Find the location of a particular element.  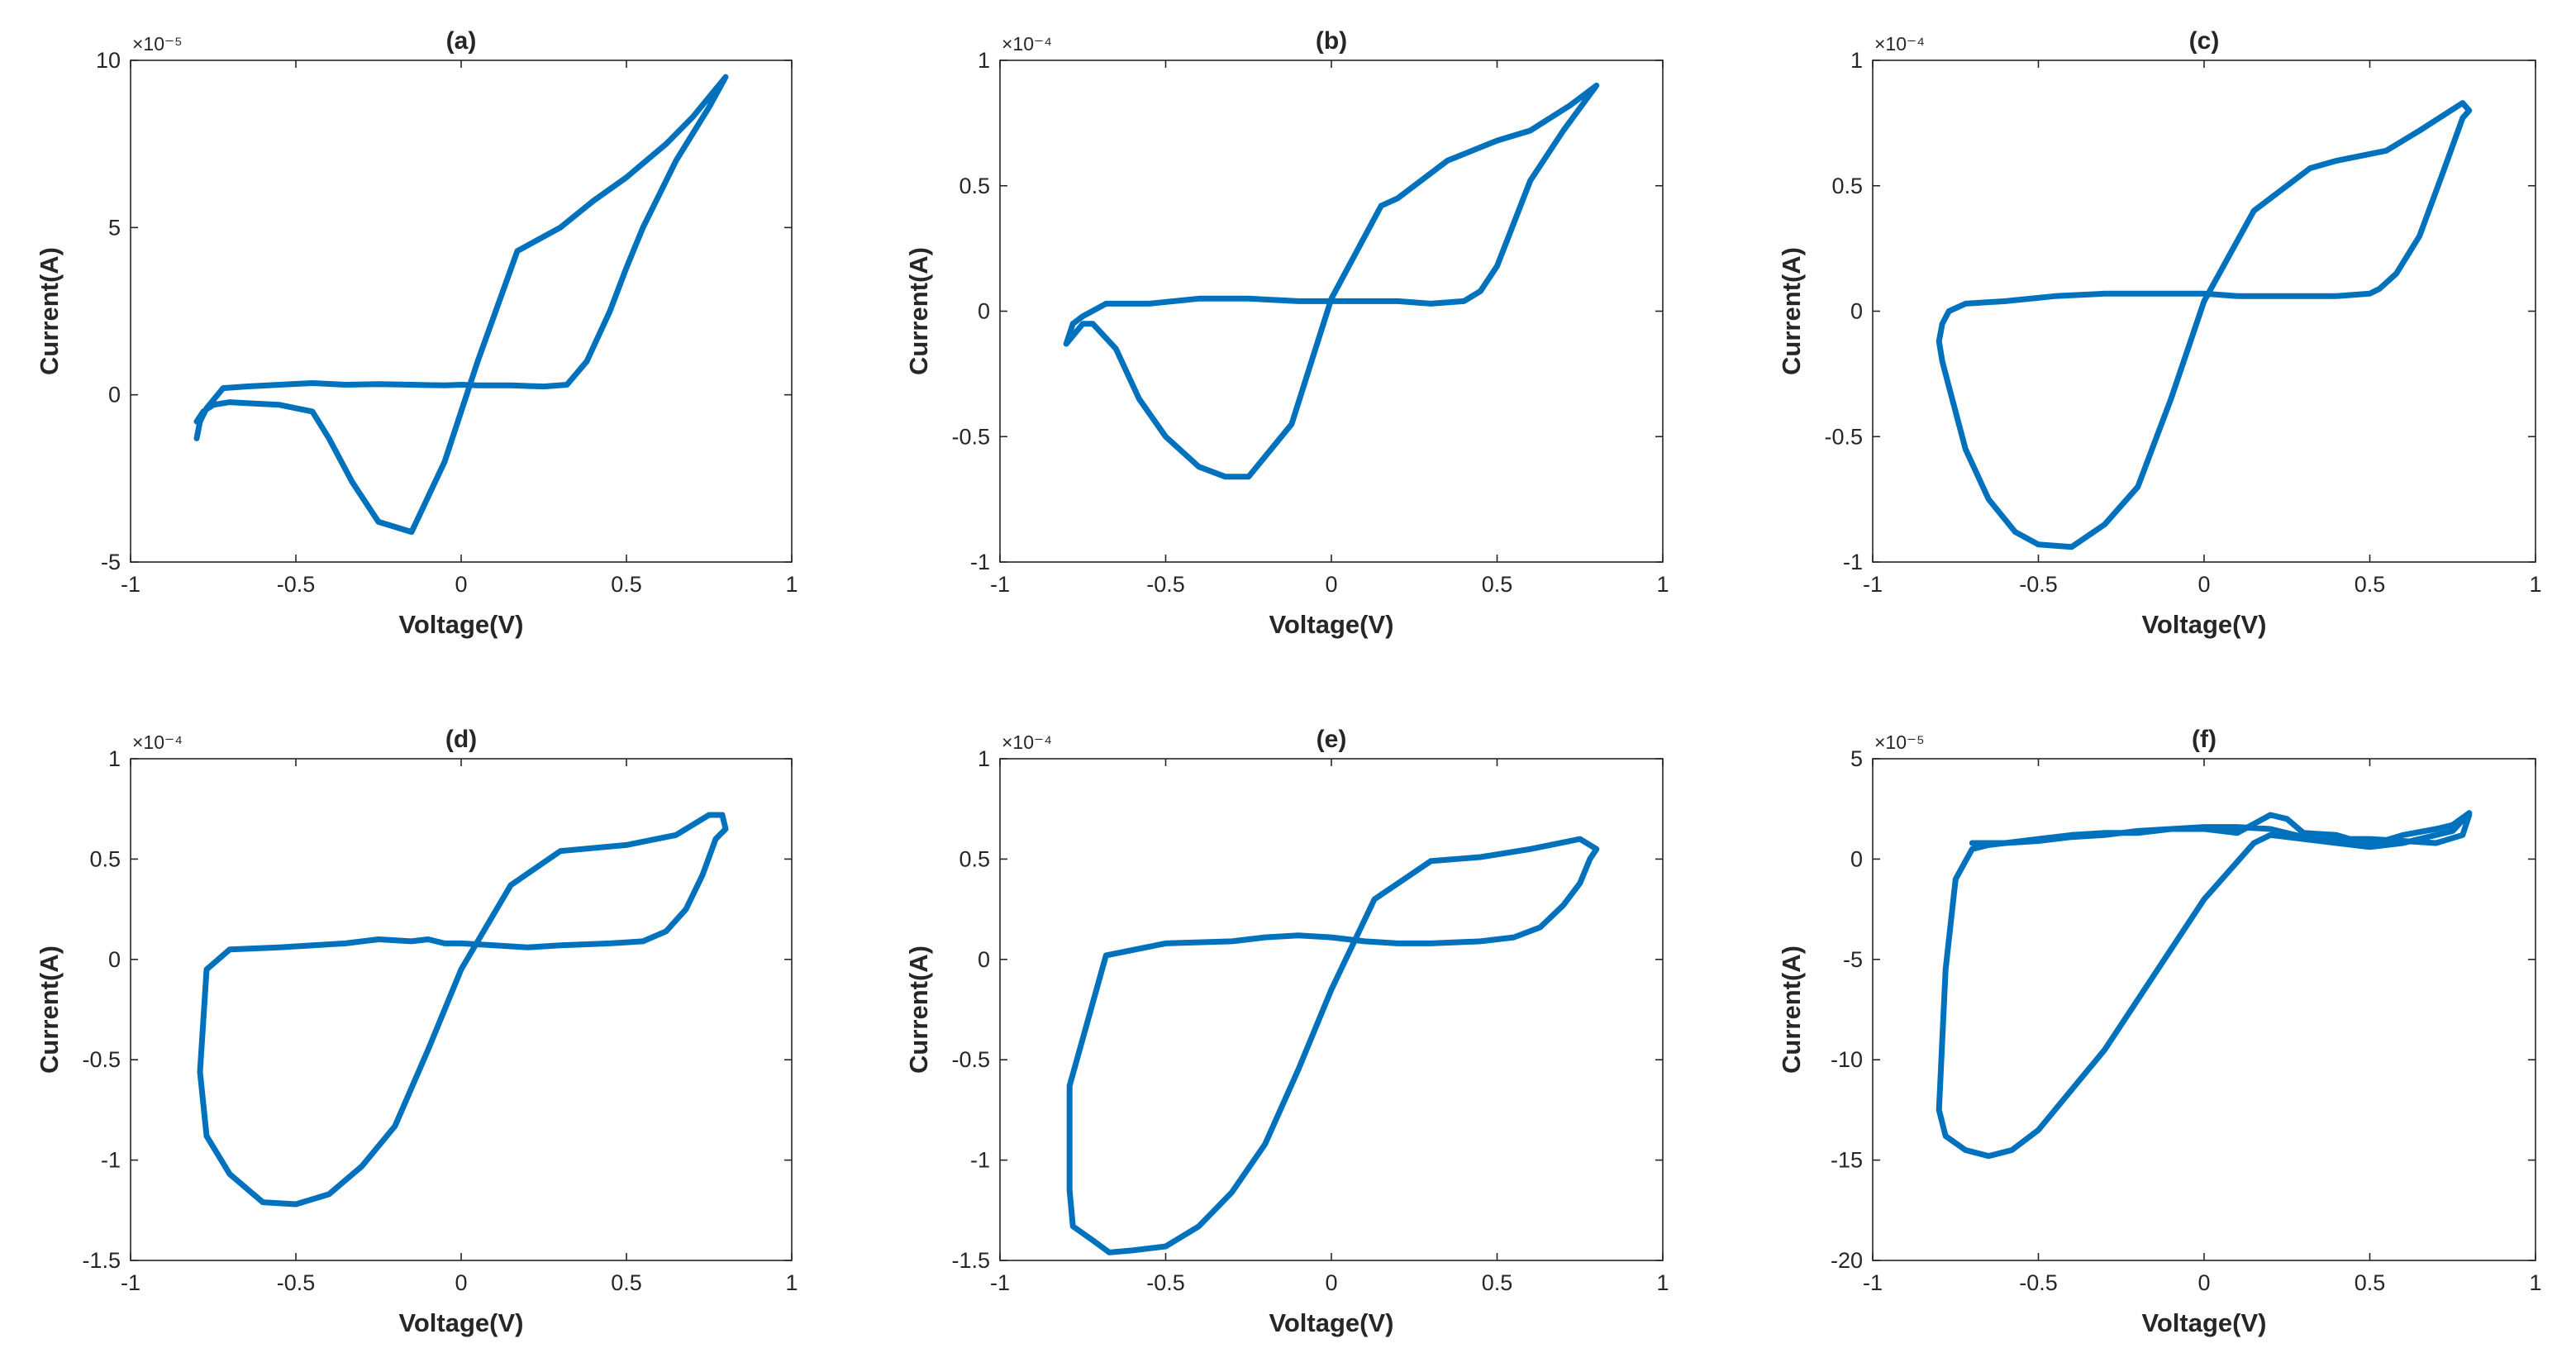

y-tick-label: -10 is located at coordinates (1847, 1059).